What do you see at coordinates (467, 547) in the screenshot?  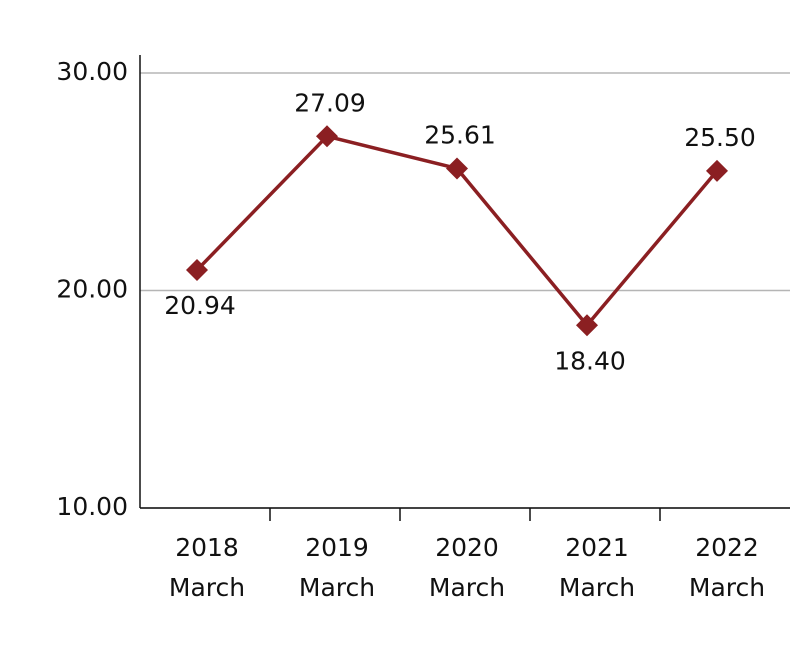 I see `x-tick-label: 2020` at bounding box center [467, 547].